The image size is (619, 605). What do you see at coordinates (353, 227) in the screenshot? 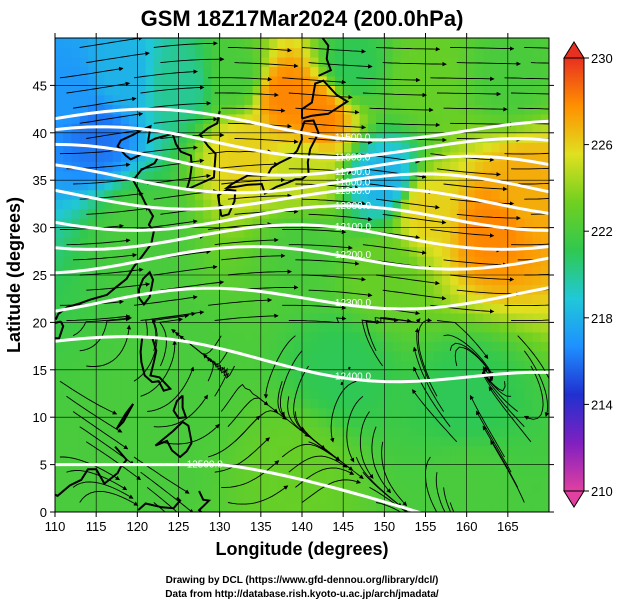
I see `contour-label: 12100.0` at bounding box center [353, 227].